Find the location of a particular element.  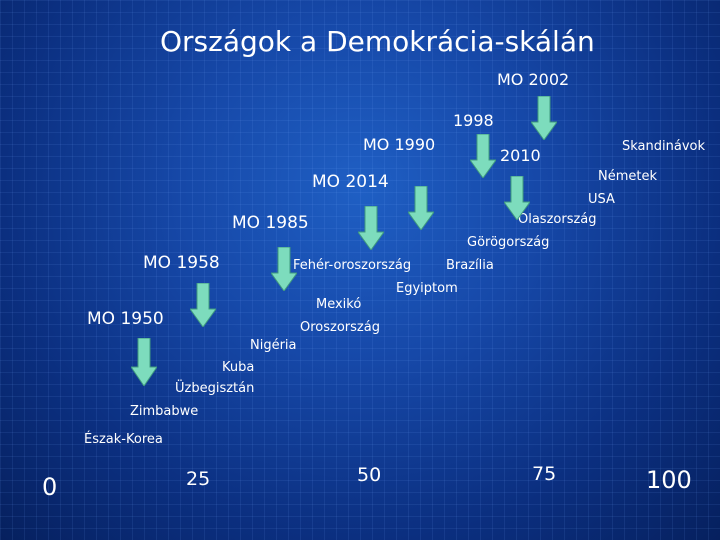

axis-tick-100: 100 is located at coordinates (669, 480).